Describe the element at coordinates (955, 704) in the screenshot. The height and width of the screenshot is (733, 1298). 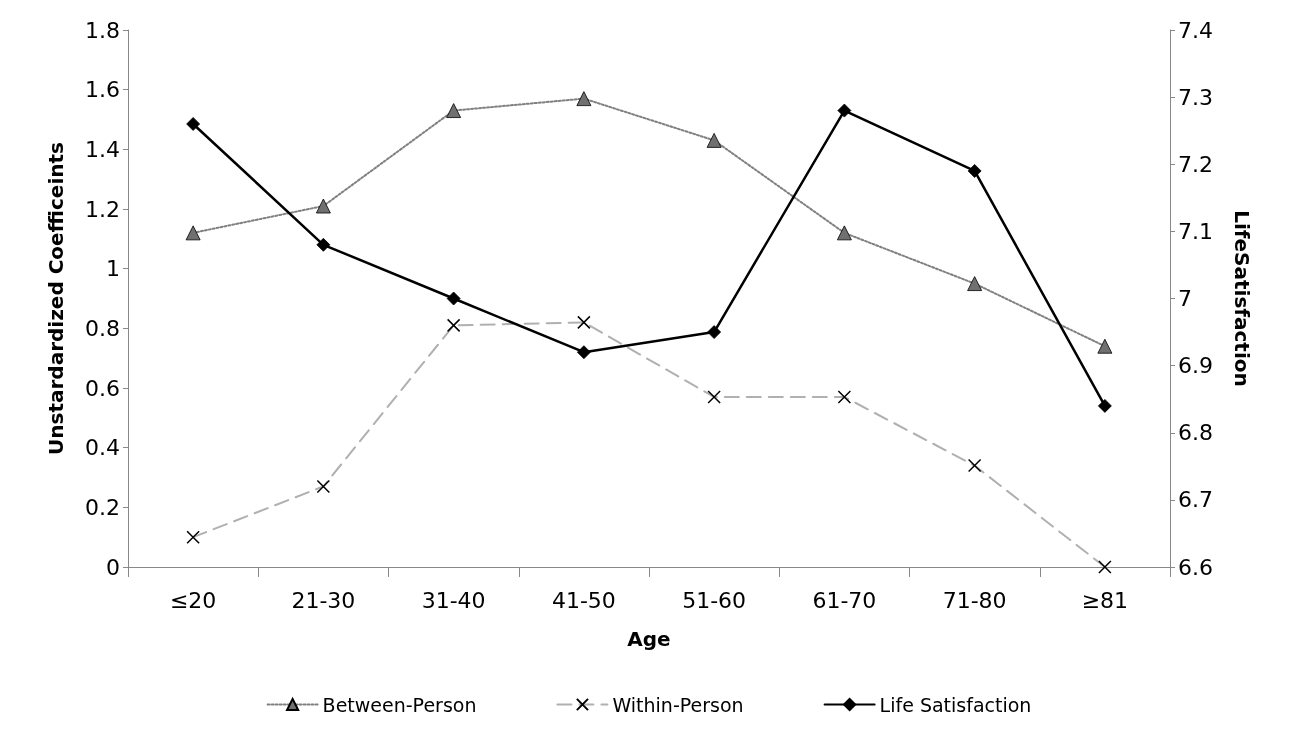
I see `legend-label: Life Satisfaction` at that location.